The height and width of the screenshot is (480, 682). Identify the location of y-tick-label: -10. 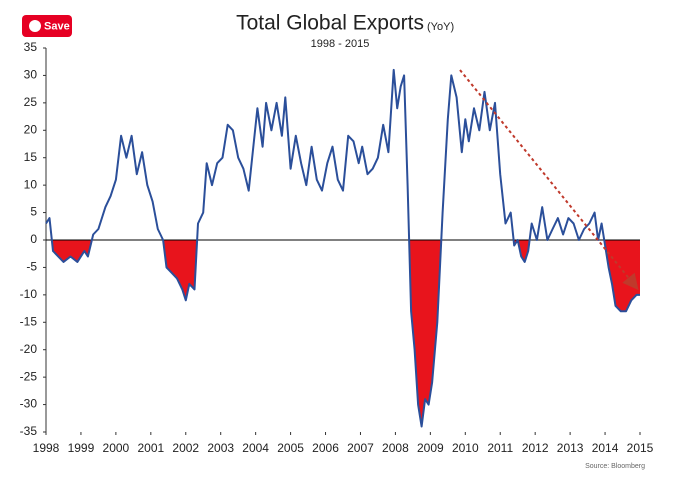
(29, 294).